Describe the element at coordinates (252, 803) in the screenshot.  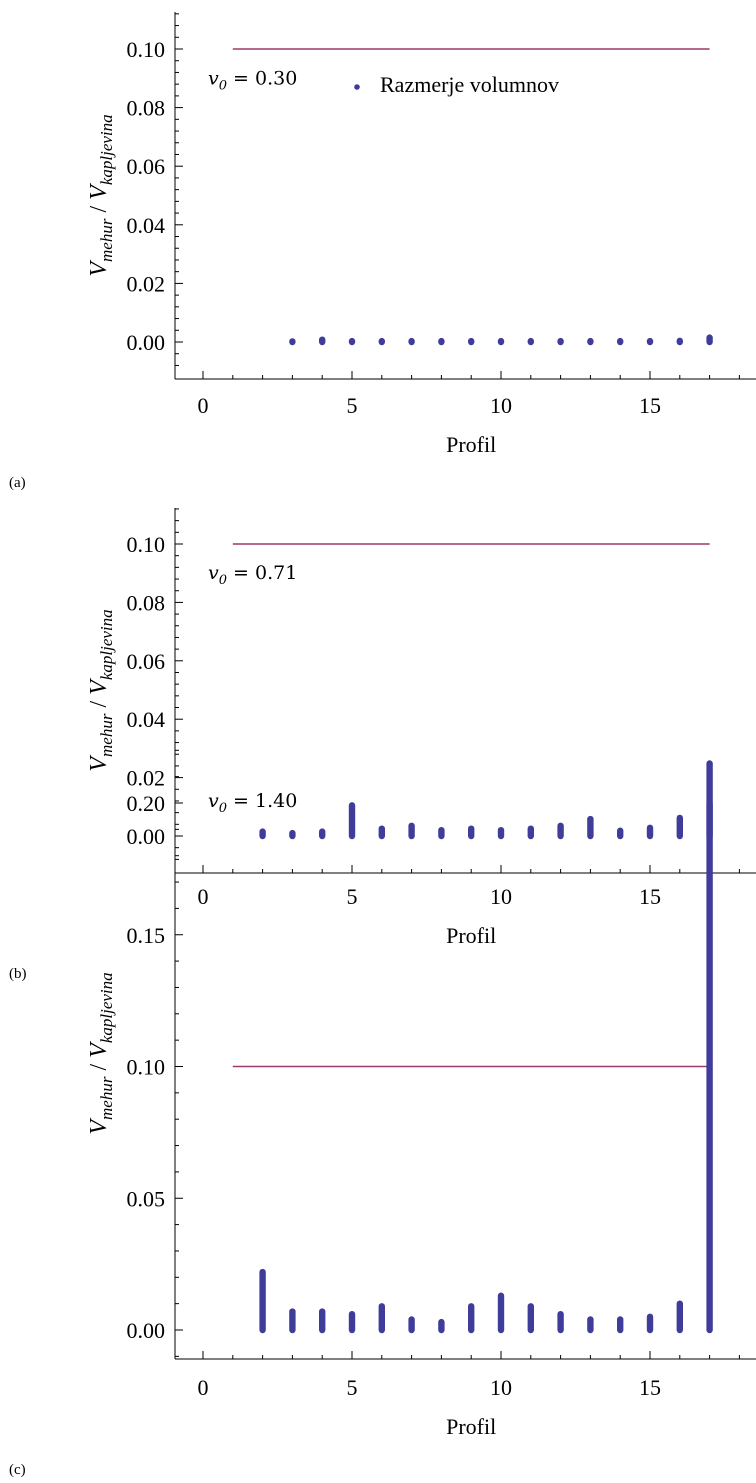
I see `v0-annotation: v0 = 1.40` at that location.